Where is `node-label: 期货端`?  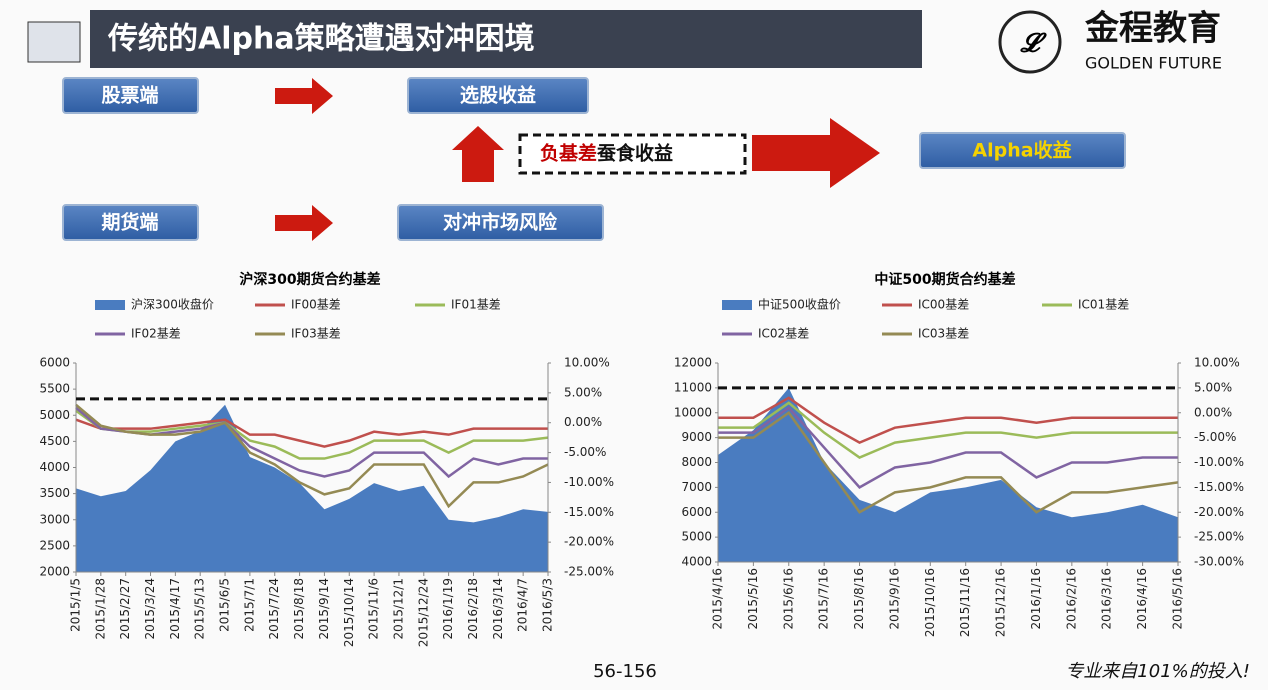
node-label: 期货端 is located at coordinates (129, 222).